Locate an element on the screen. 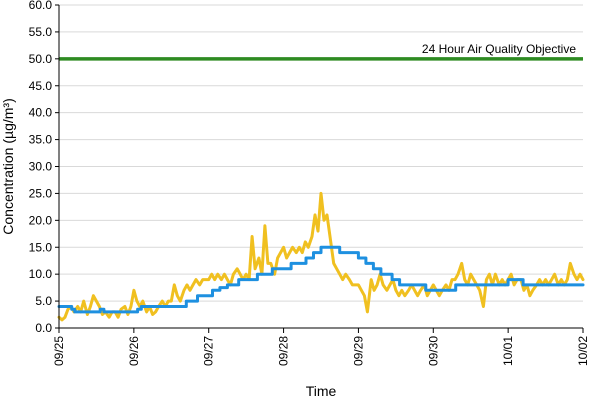 This screenshot has width=600, height=400. y-tick-label: 45.0 is located at coordinates (41, 86).